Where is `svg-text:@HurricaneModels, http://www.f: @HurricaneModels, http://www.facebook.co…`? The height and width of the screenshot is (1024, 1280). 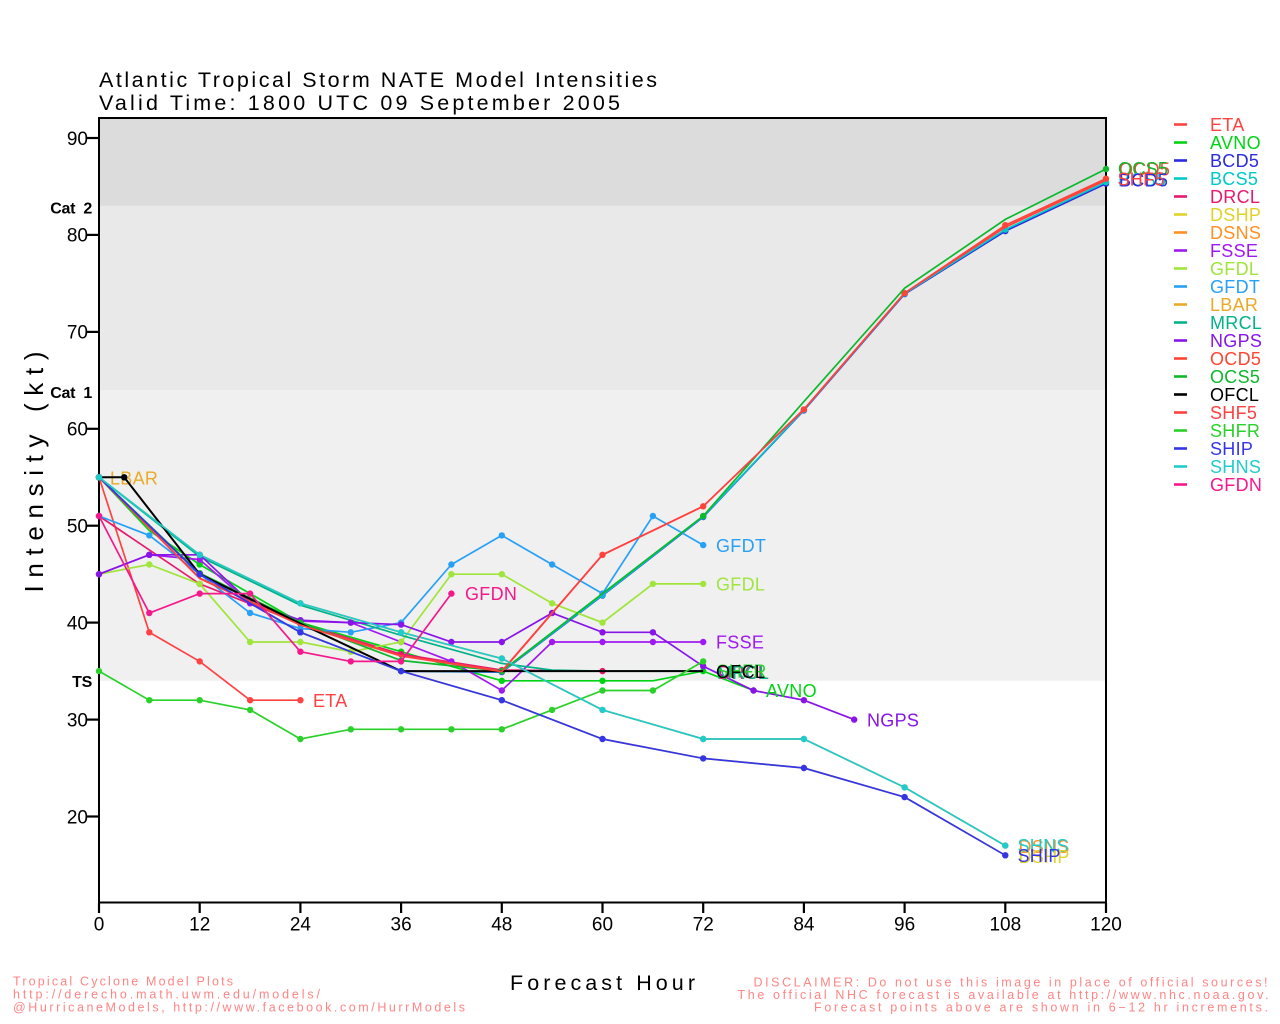 svg-text:@HurricaneModels, http://www.f: @HurricaneModels, http://www.facebook.co… is located at coordinates (239, 1008).